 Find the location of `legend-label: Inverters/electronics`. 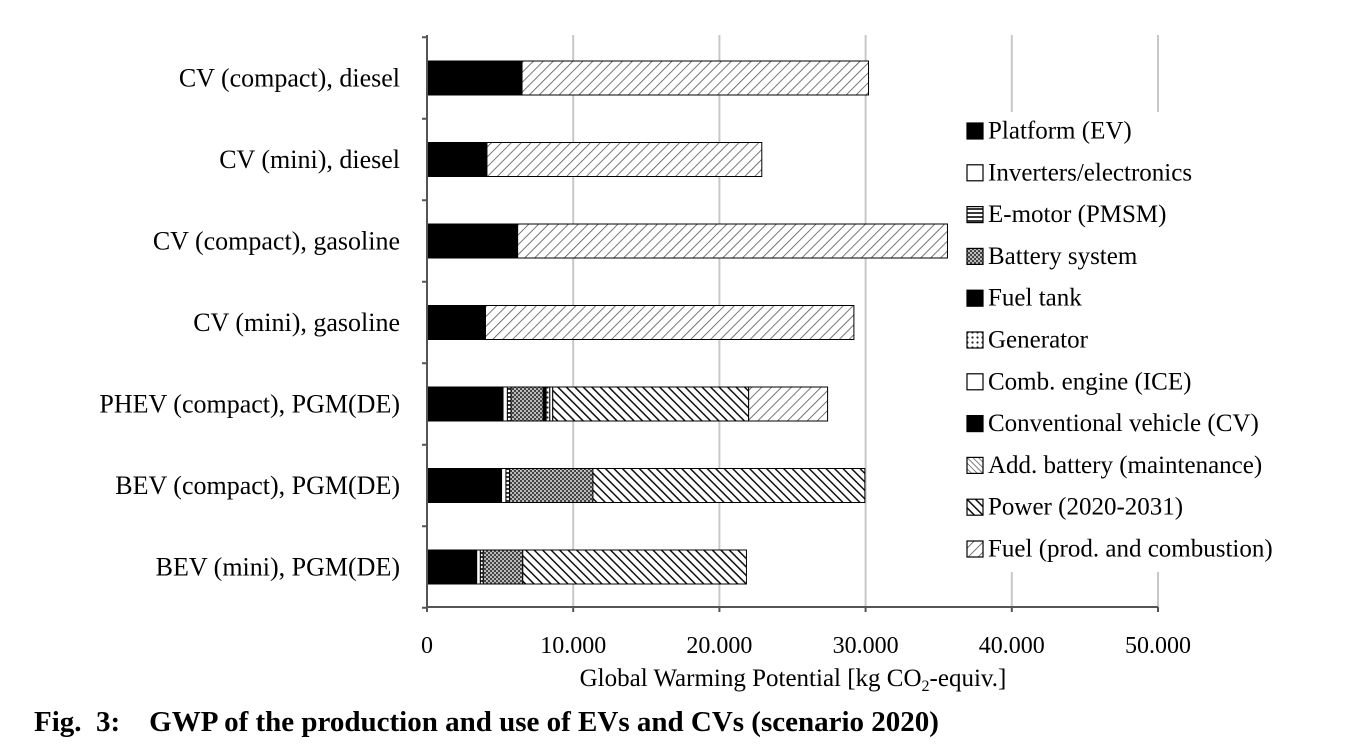

legend-label: Inverters/electronics is located at coordinates (1090, 172).